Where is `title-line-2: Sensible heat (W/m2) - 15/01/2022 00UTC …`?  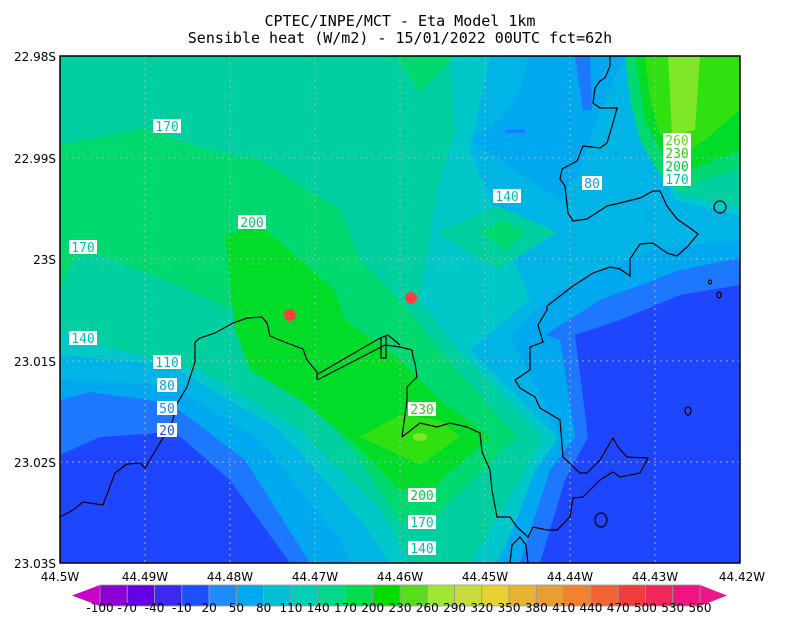
title-line-2: Sensible heat (W/m2) - 15/01/2022 00UTC … is located at coordinates (400, 38).